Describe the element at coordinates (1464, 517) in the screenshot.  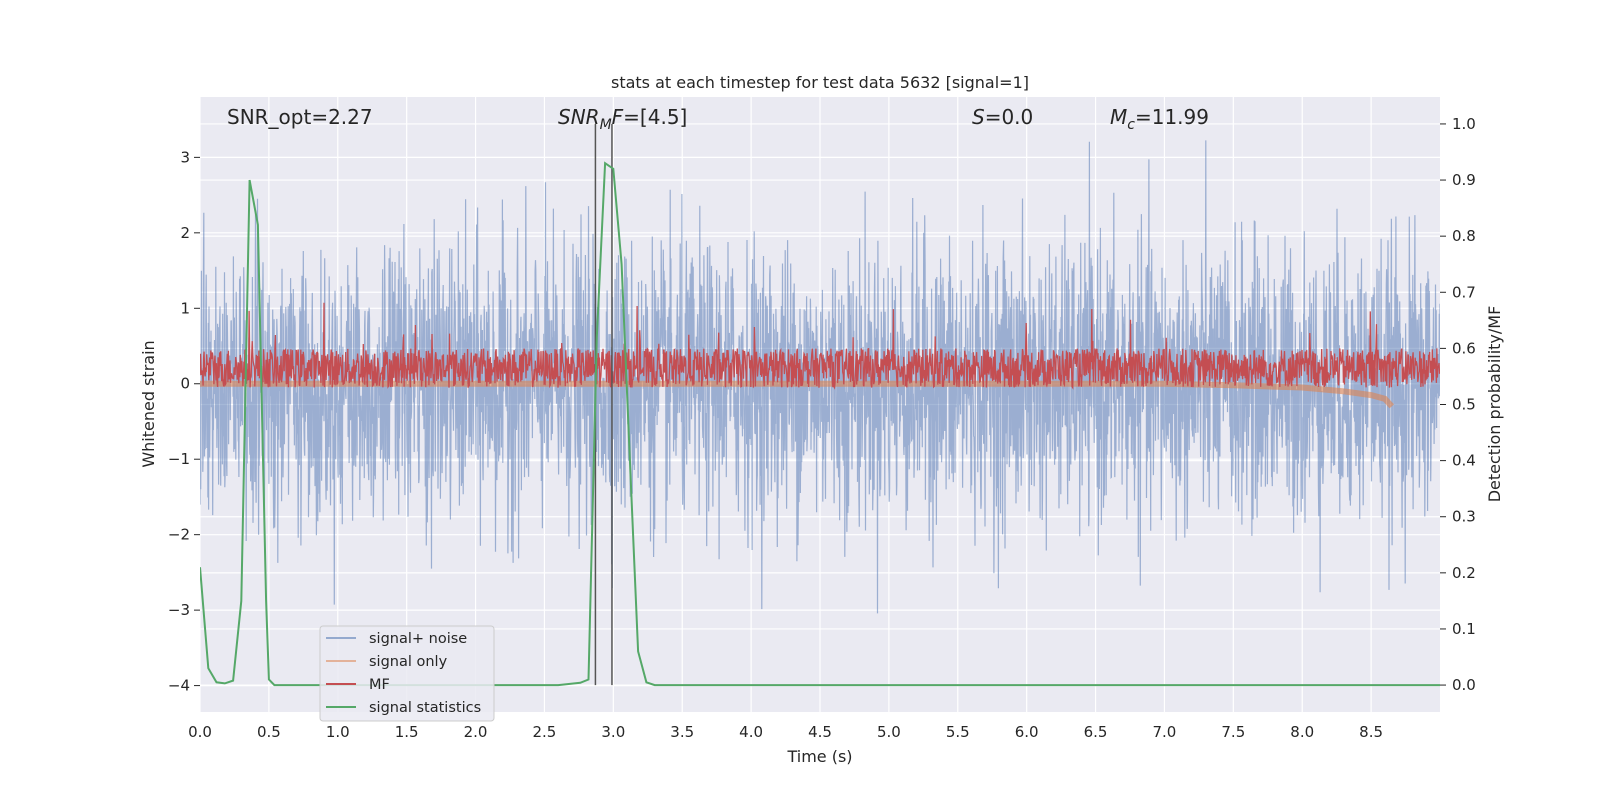
I see `right-tick-label: 0.3` at that location.